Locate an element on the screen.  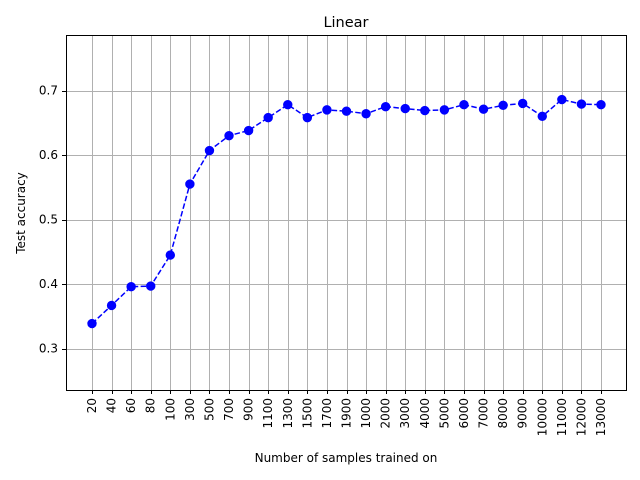
x-tick-label: 300 is located at coordinates (190, 409).